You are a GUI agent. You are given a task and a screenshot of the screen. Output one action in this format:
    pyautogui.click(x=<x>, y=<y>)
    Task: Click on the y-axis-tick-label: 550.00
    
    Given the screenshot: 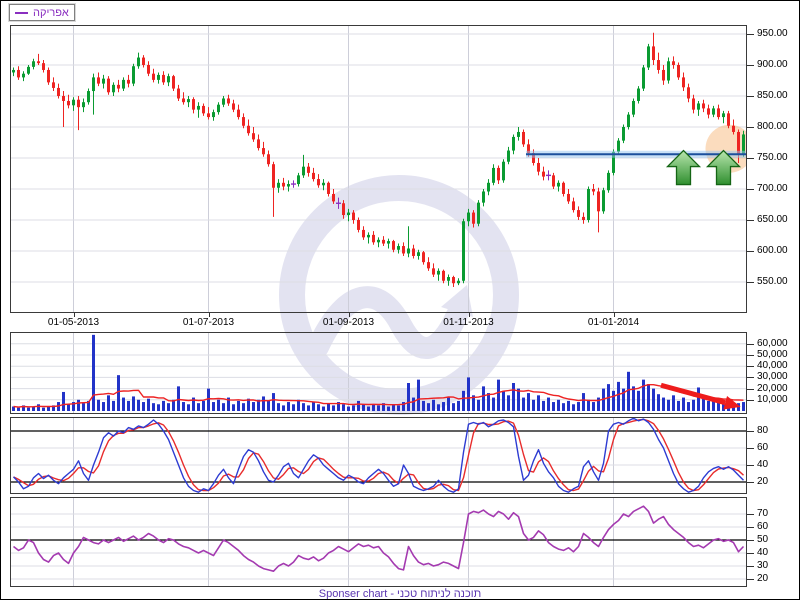 What is the action you would take?
    pyautogui.click(x=772, y=281)
    